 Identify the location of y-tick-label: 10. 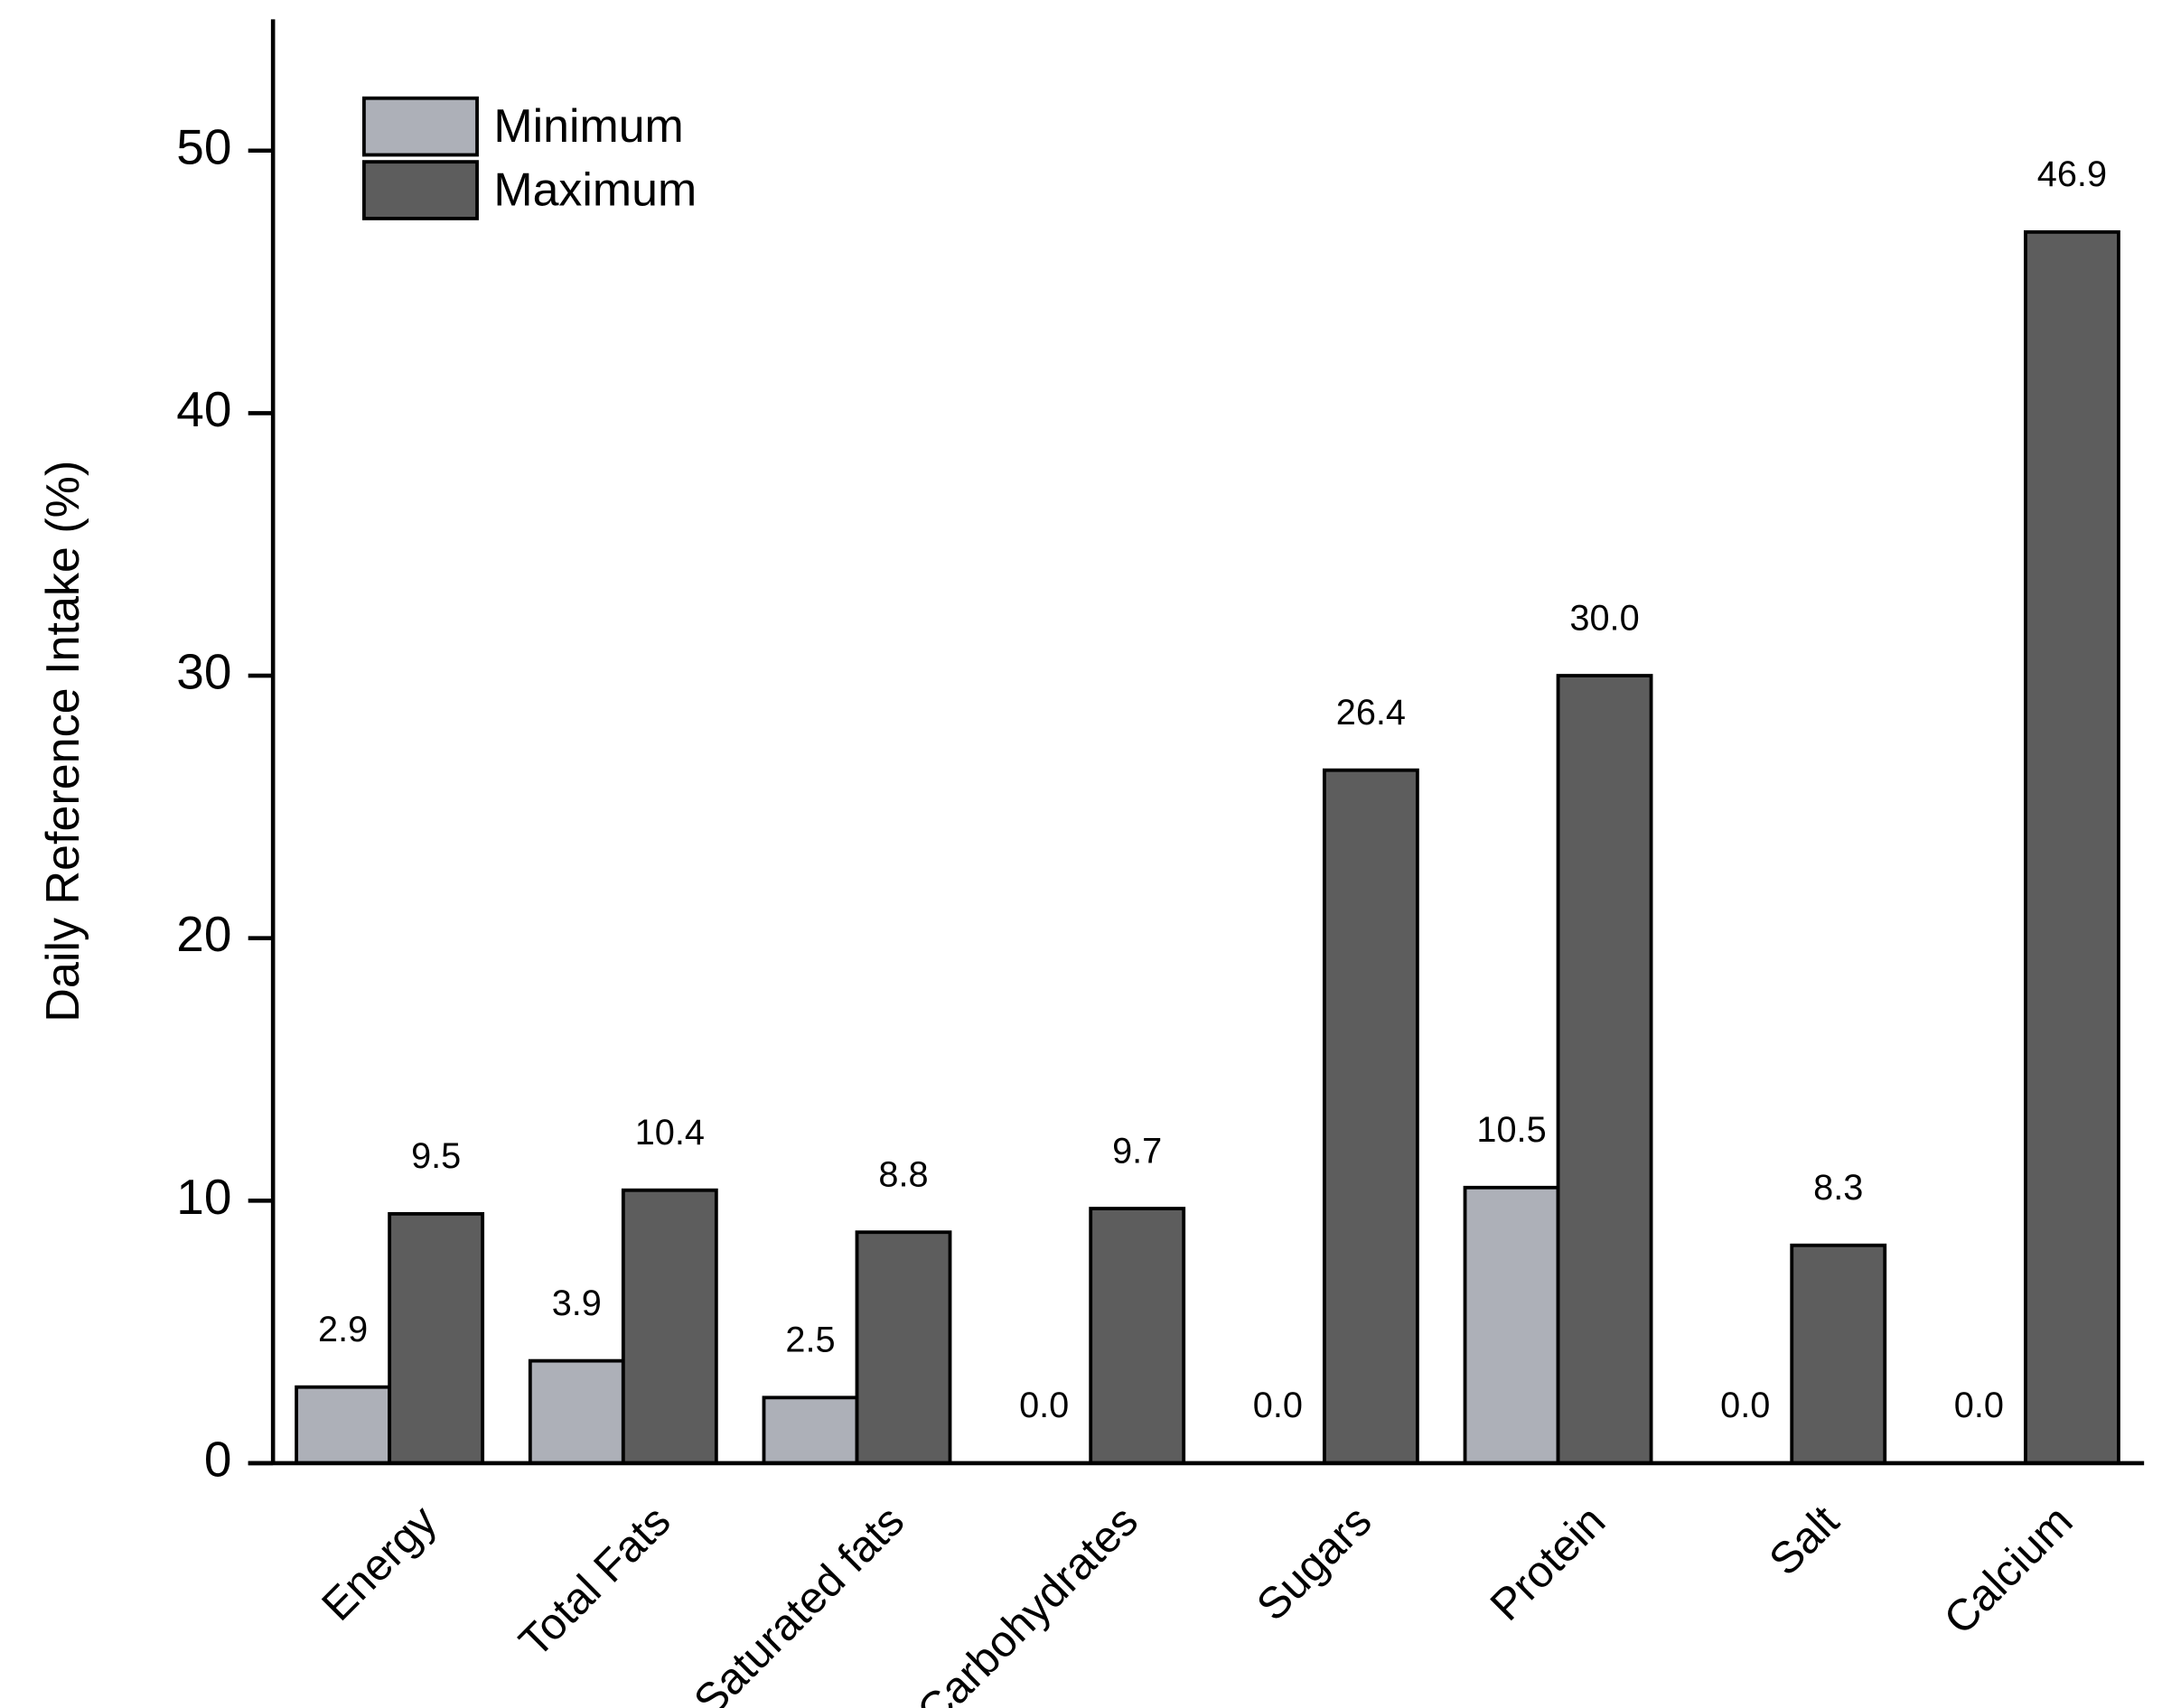
(203, 1197).